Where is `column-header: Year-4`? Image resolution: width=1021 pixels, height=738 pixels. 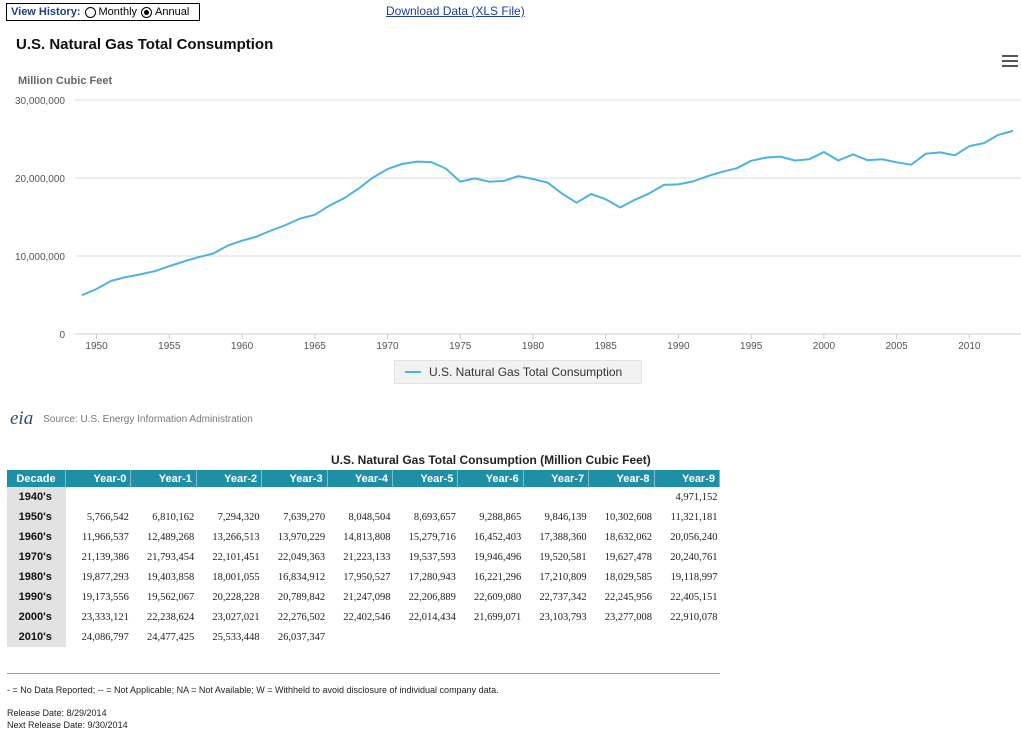 column-header: Year-4 is located at coordinates (360, 478).